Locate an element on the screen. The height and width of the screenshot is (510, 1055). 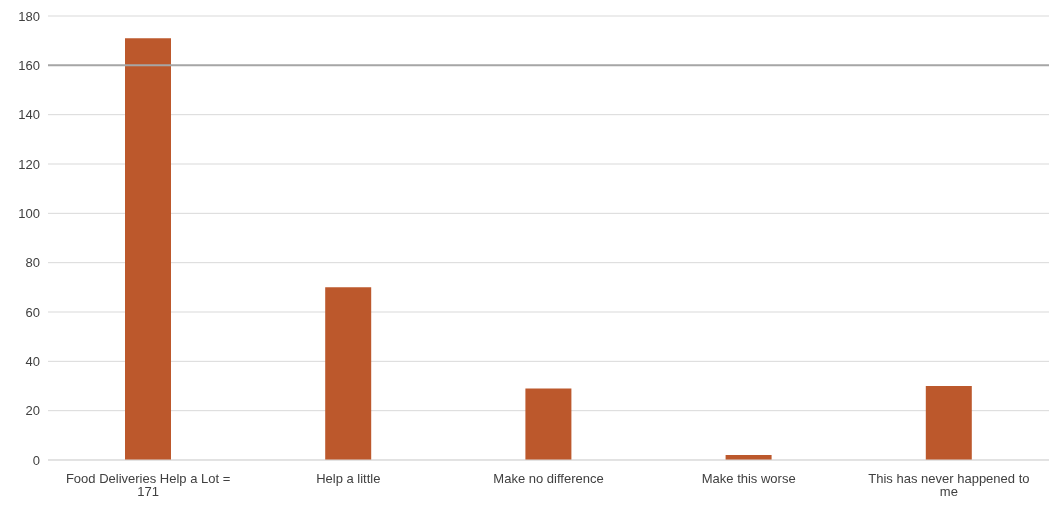
y-tick-label: 120 is located at coordinates (29, 164).